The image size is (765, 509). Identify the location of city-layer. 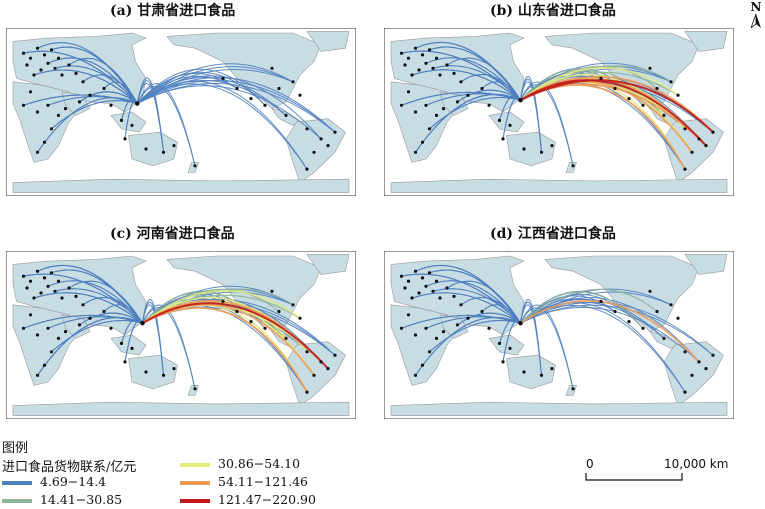
(557, 108).